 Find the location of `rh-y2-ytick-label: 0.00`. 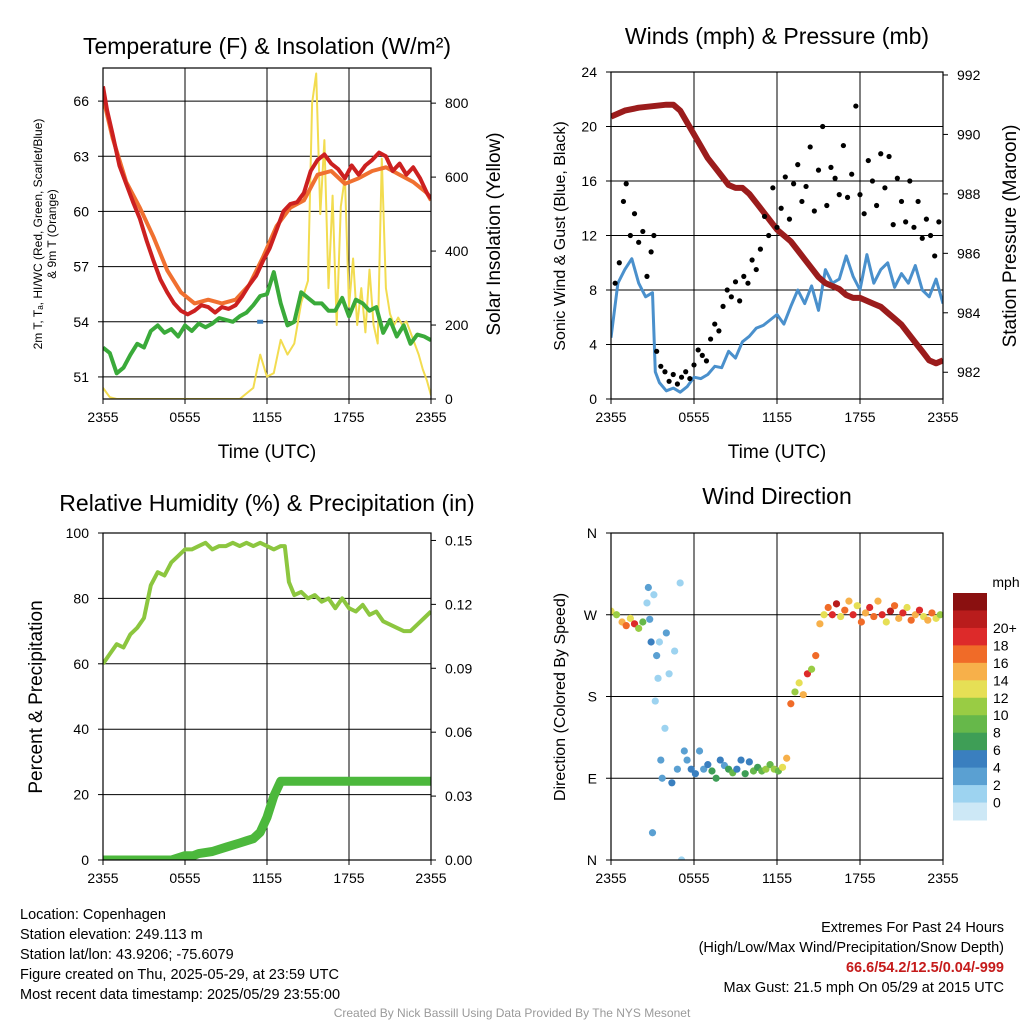

rh-y2-ytick-label: 0.00 is located at coordinates (458, 860).